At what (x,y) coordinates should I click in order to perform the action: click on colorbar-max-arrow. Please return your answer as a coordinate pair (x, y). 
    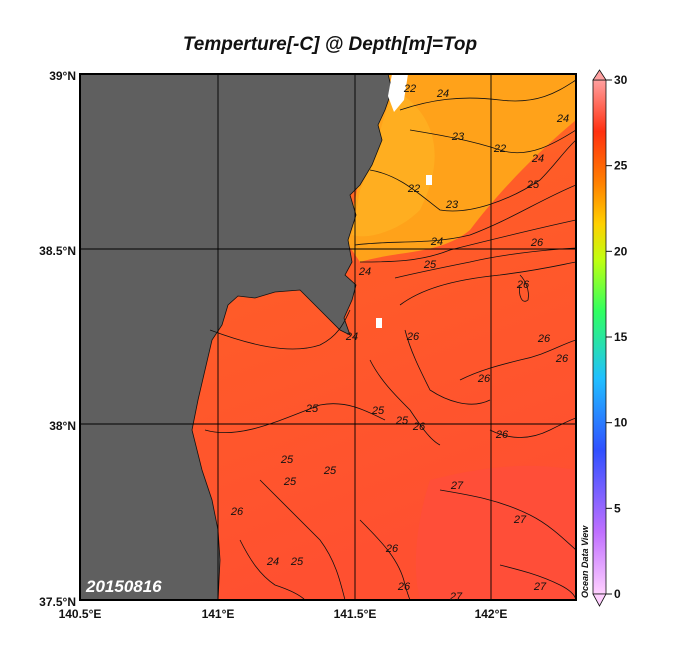
    Looking at the image, I should click on (599, 75).